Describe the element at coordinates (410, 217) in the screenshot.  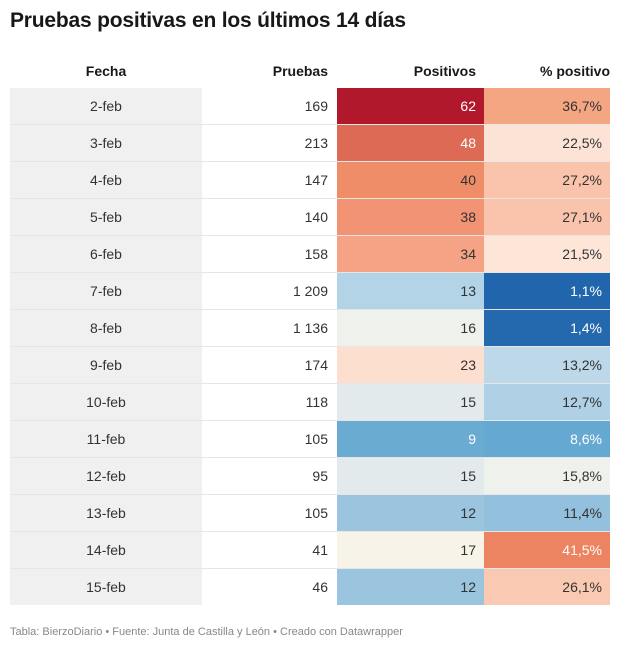
I see `cell-positivos: 38` at that location.